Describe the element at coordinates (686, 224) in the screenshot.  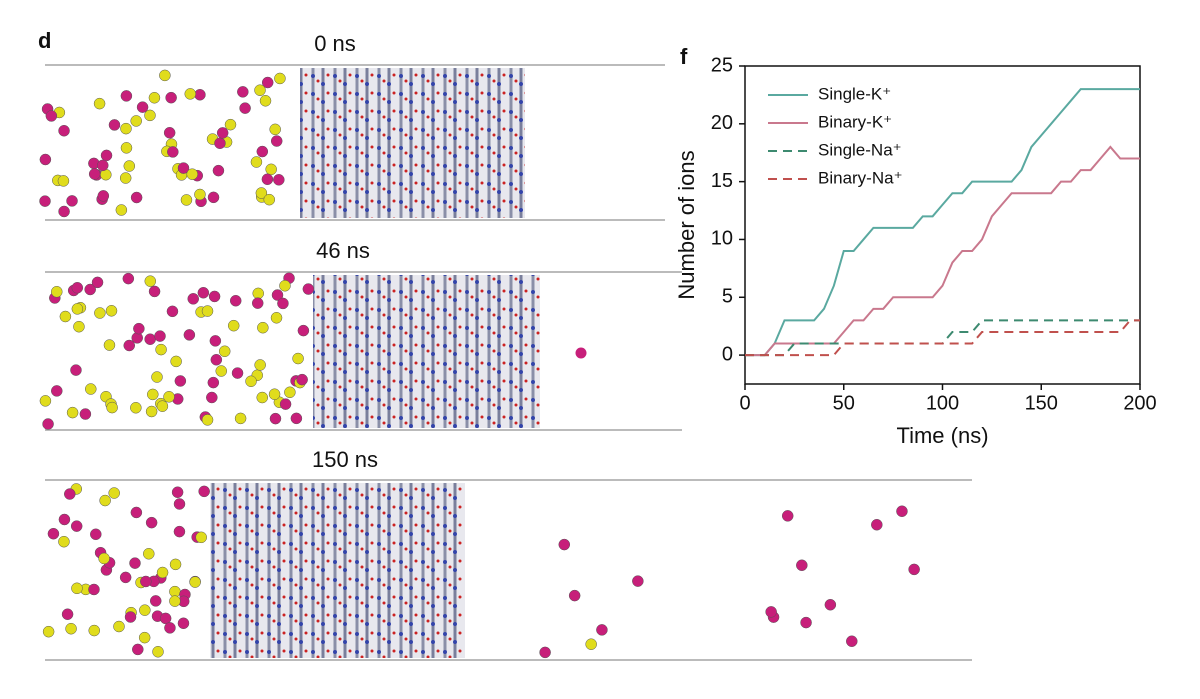
I see `y-axis-title: Number of ions` at that location.